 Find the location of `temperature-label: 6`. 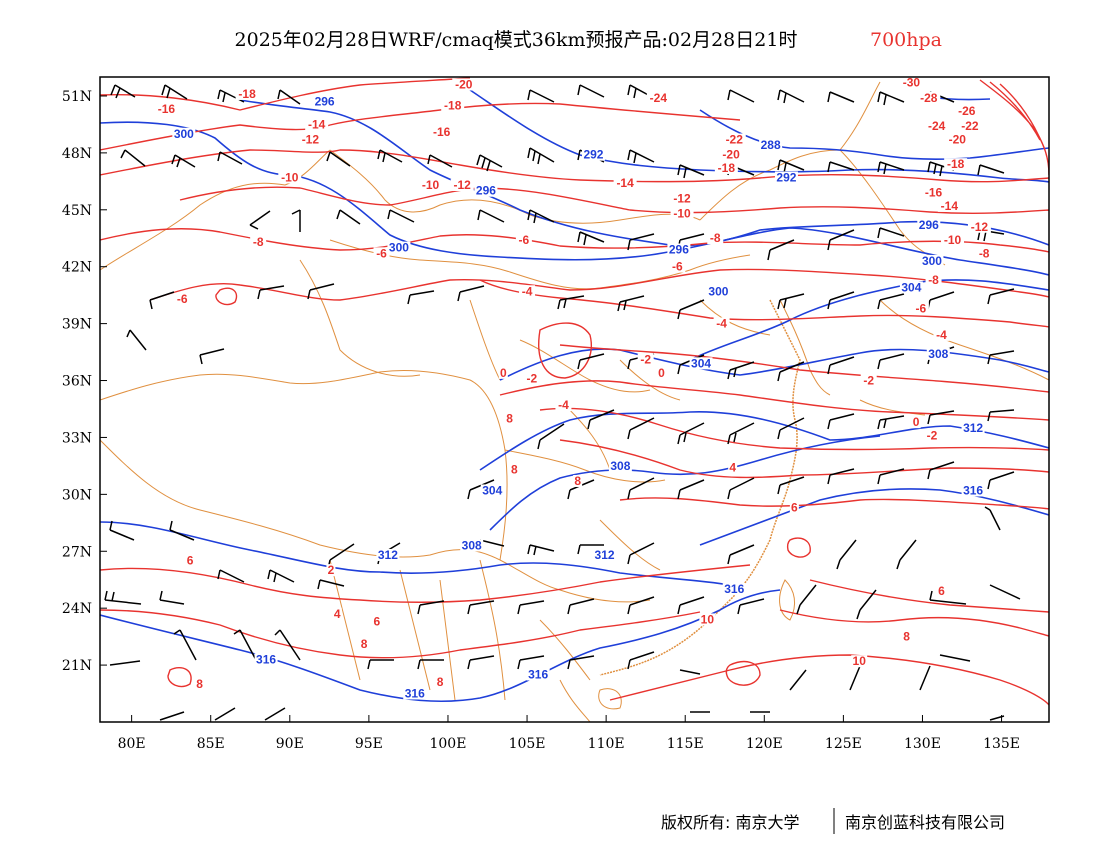

temperature-label: 6 is located at coordinates (190, 561).